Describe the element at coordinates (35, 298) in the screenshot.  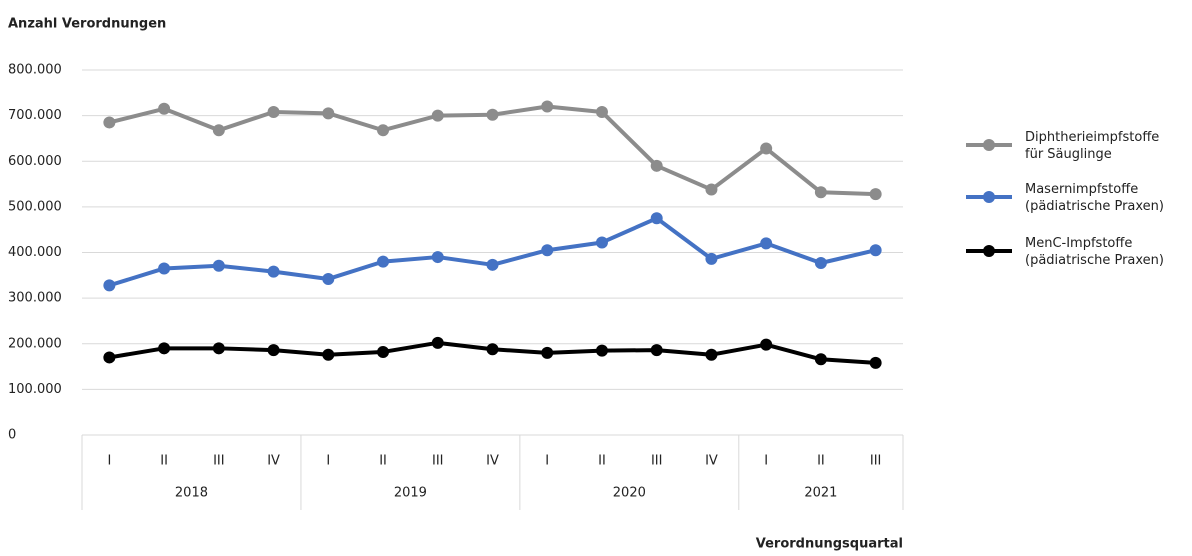
I see `y-tick-label: 300.000` at that location.